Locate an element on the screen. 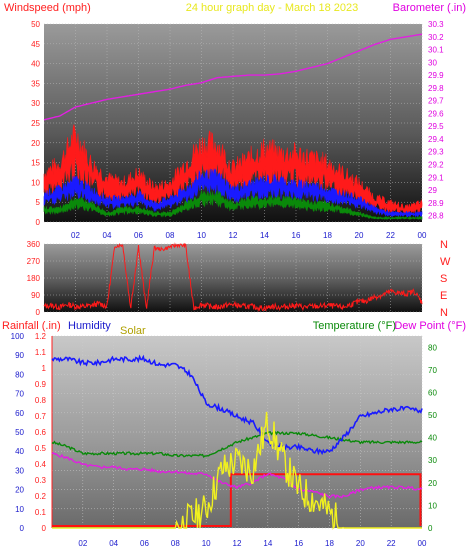 This screenshot has width=470, height=554. rainfall-tick-label: 0.3 is located at coordinates (41, 480).